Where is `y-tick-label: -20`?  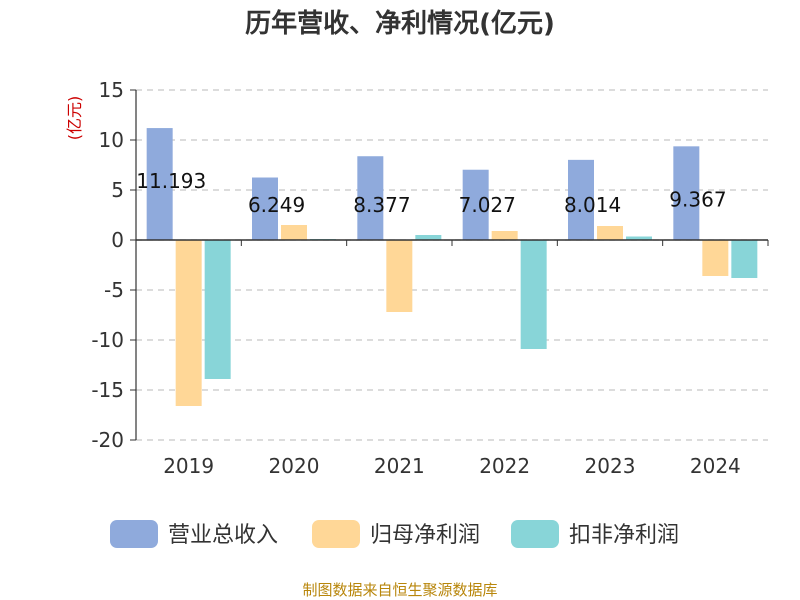 y-tick-label: -20 is located at coordinates (107, 440).